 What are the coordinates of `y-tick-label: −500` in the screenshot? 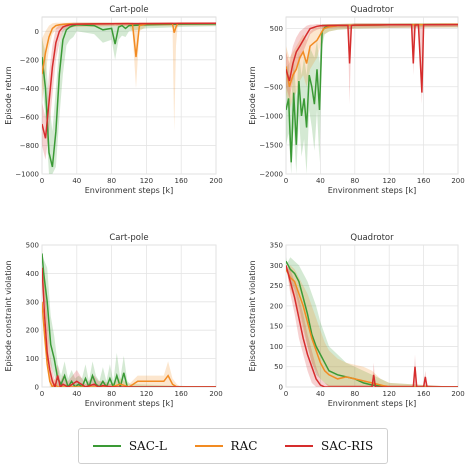 It's located at (273, 87).